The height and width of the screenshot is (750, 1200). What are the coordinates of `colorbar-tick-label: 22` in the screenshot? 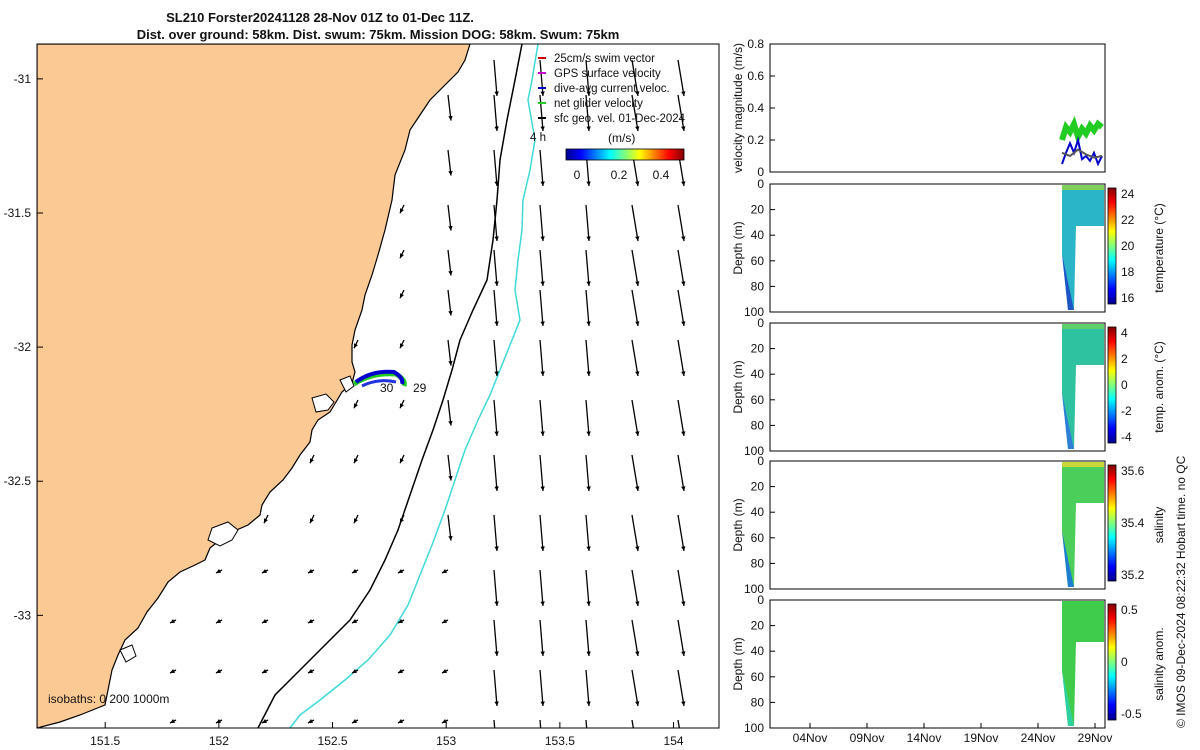 It's located at (1128, 220).